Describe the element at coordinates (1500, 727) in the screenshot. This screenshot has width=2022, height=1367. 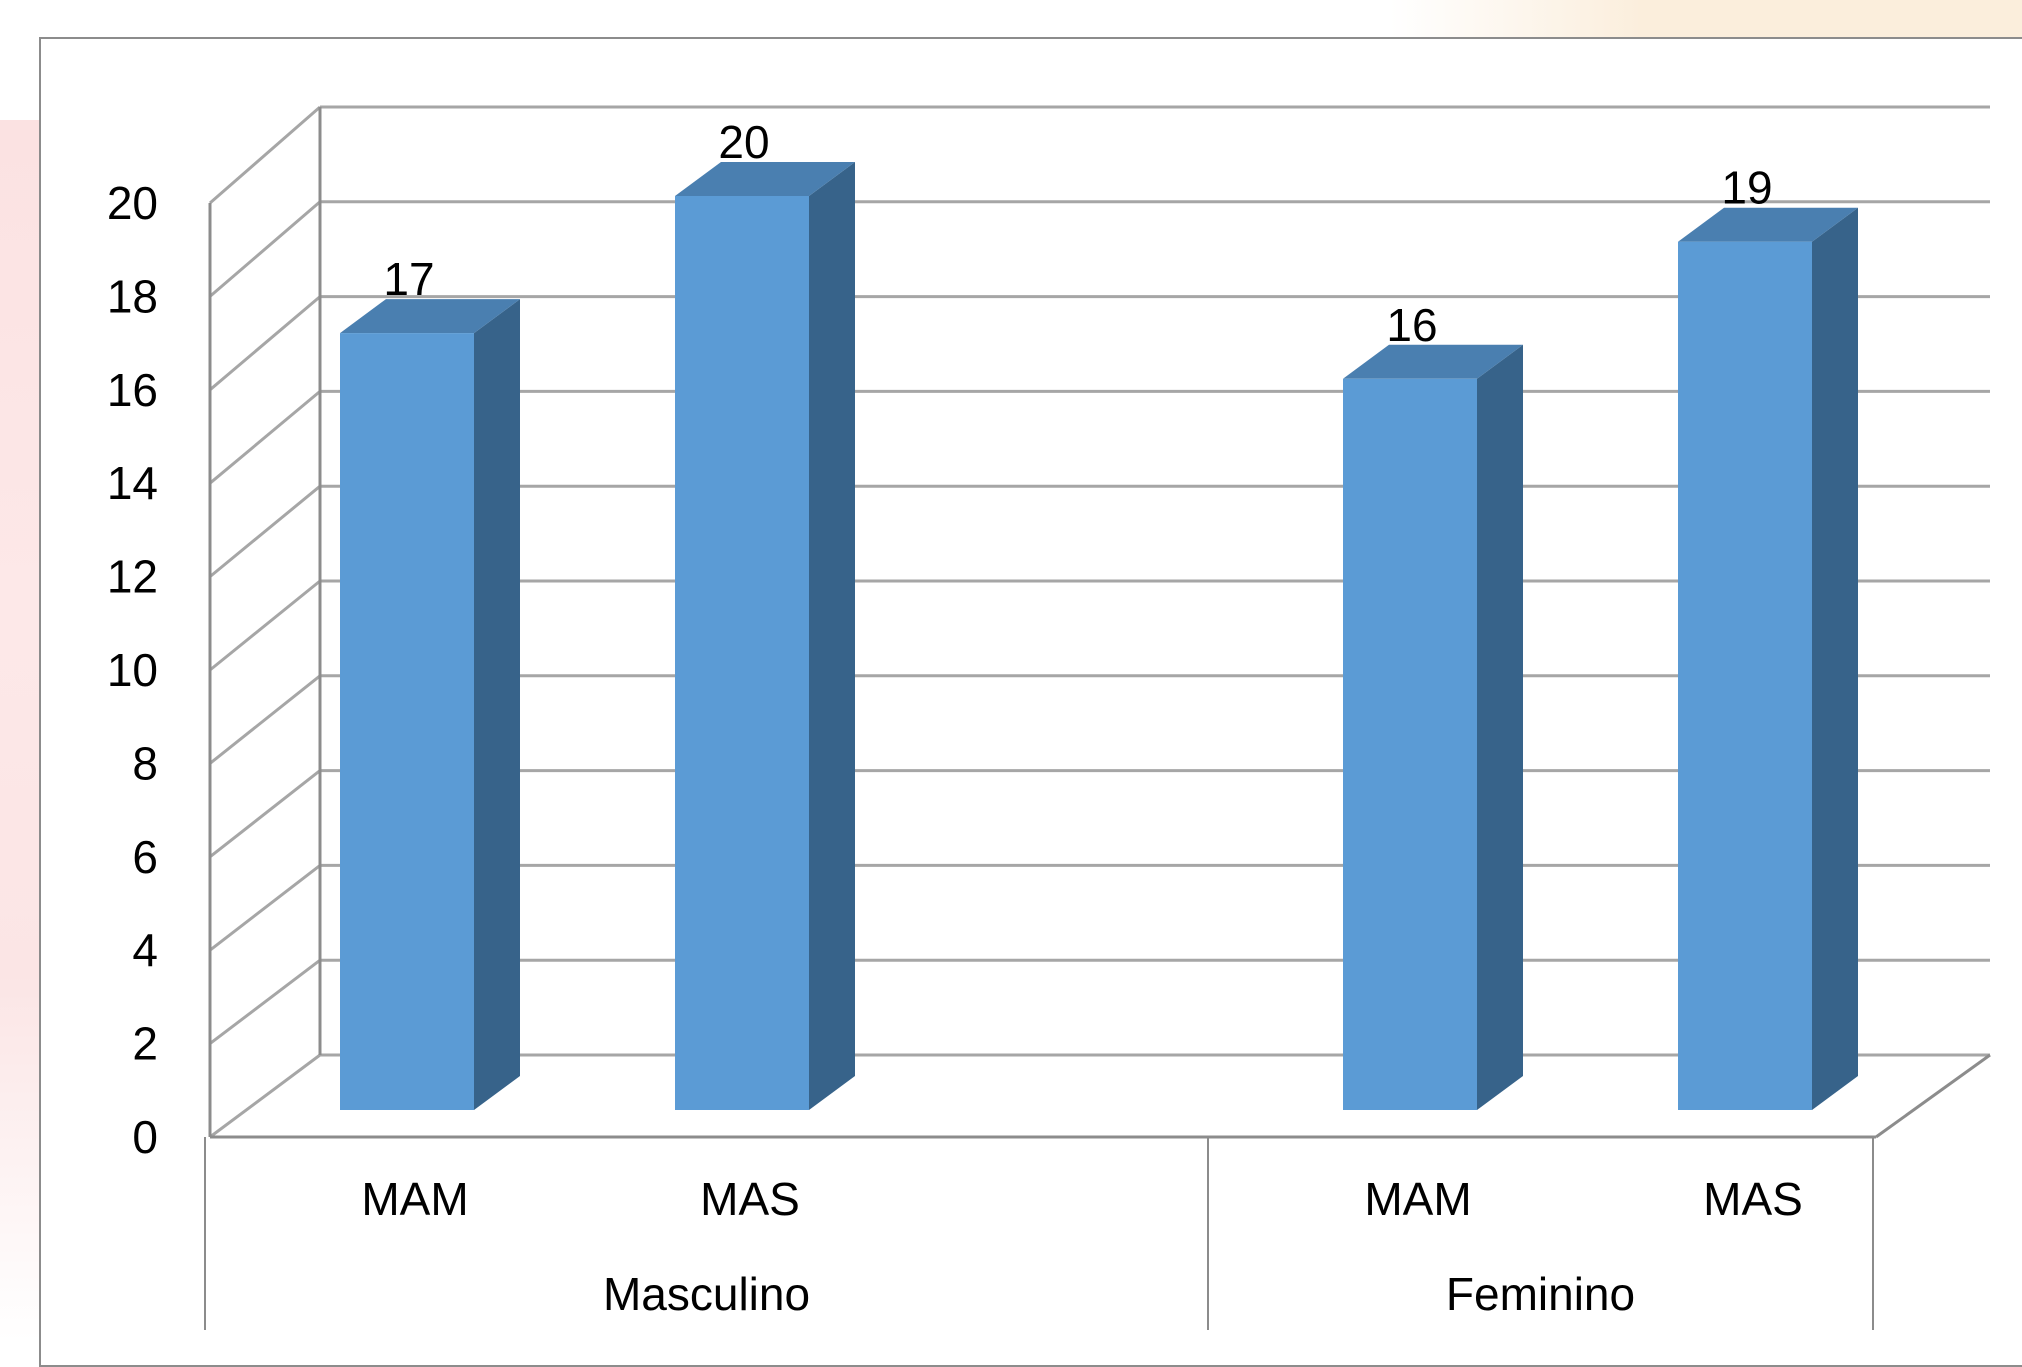
I see `bar-feminino-mam-side` at that location.